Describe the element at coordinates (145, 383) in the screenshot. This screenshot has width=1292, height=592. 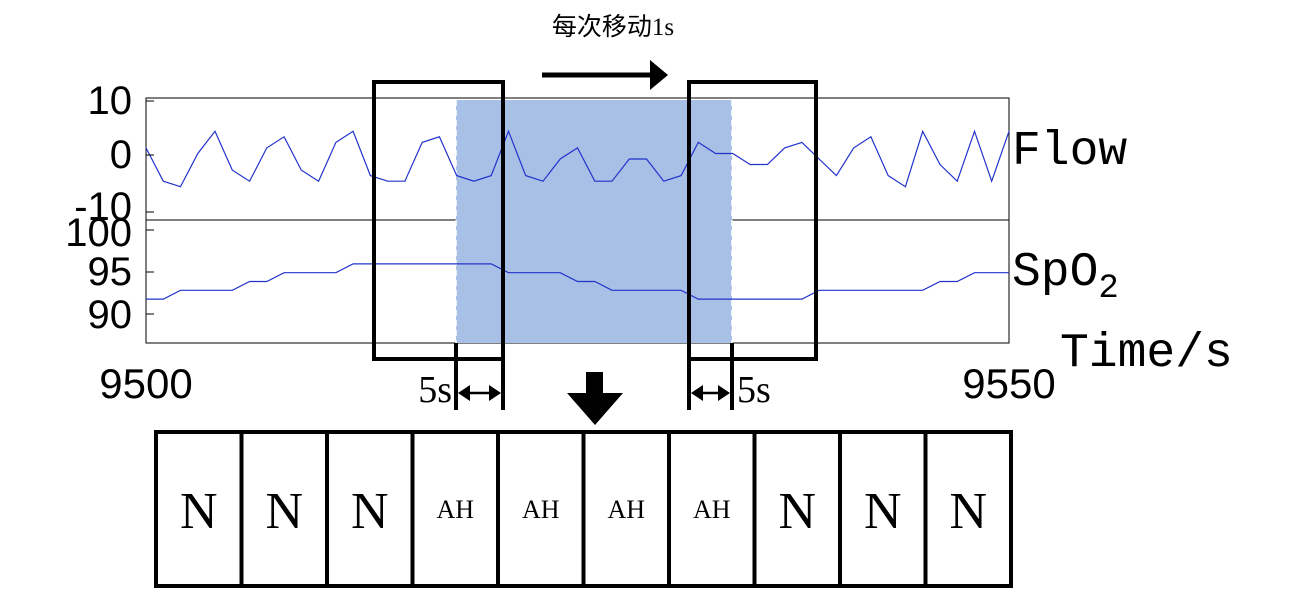
I see `x-tick-start: 9500` at that location.